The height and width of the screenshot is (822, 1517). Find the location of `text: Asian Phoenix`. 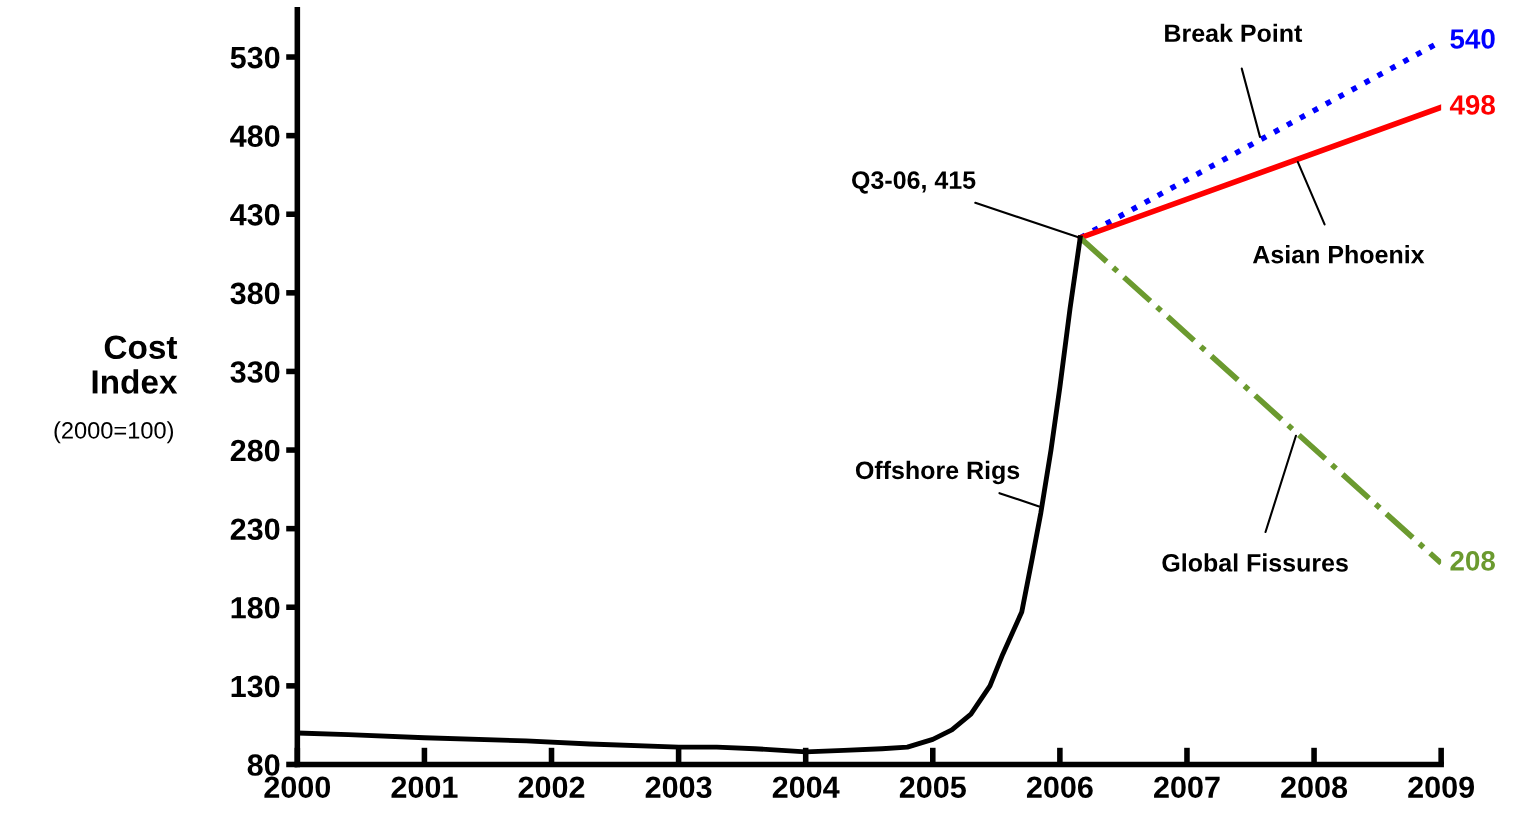

text: Asian Phoenix is located at coordinates (1338, 254).